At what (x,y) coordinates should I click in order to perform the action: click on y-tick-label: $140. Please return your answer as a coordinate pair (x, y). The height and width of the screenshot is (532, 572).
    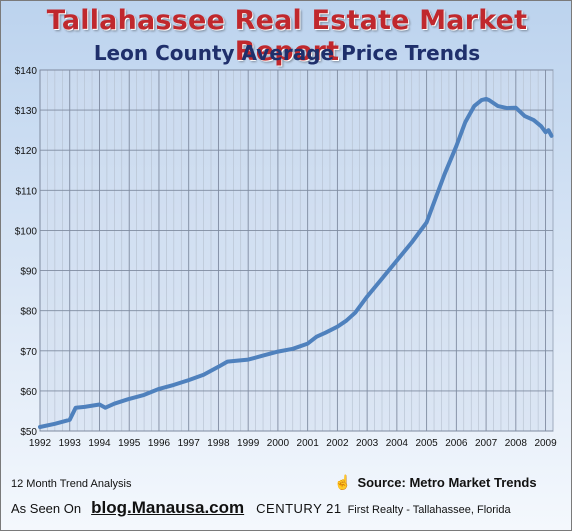
    Looking at the image, I should click on (26, 71).